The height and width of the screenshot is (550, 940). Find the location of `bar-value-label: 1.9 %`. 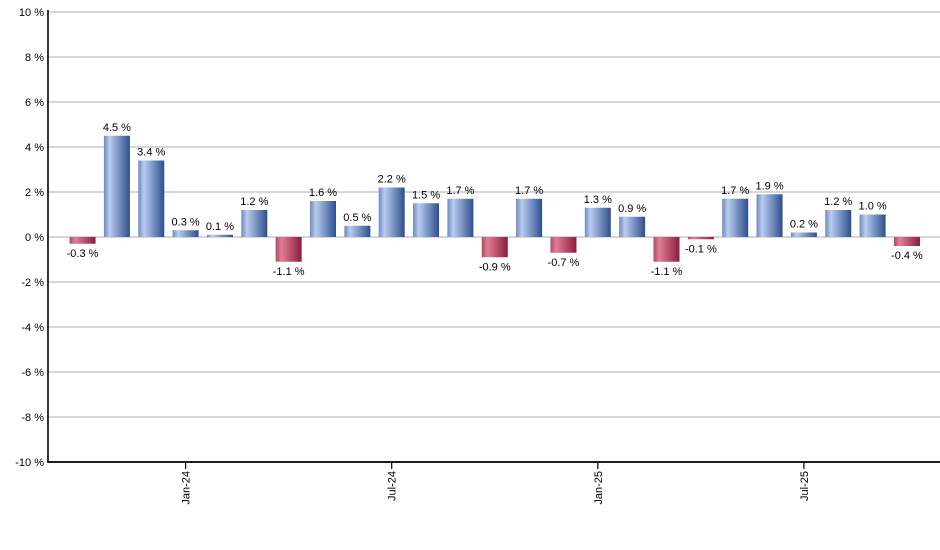

bar-value-label: 1.9 % is located at coordinates (769, 186).